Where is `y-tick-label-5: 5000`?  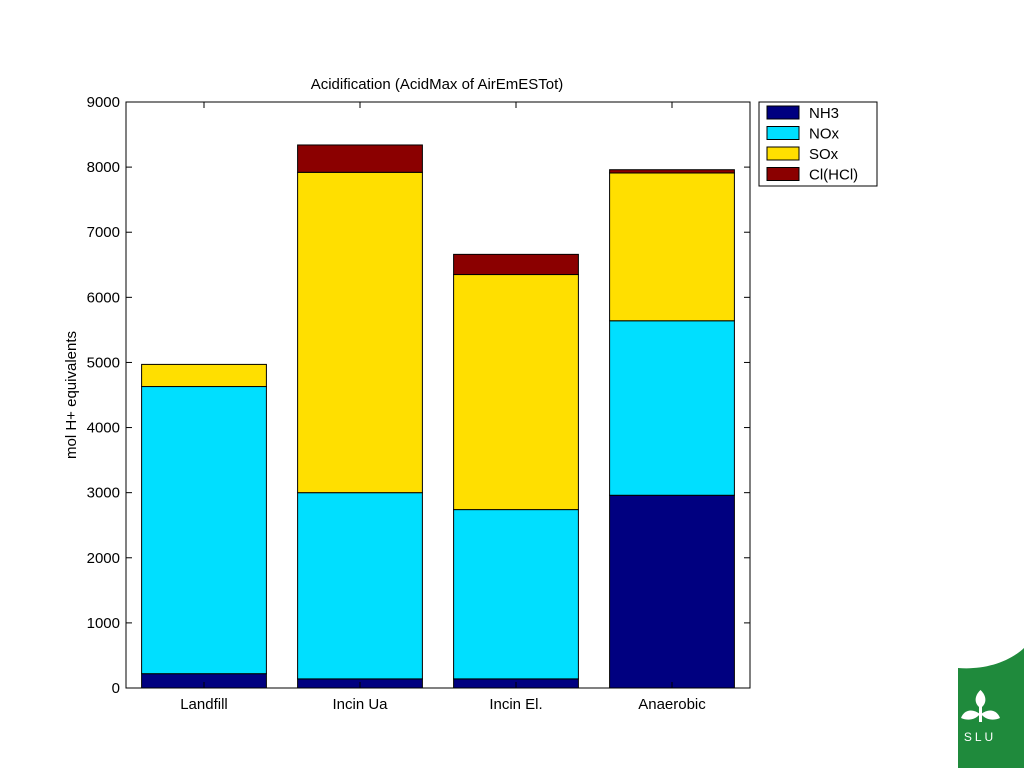 y-tick-label-5: 5000 is located at coordinates (103, 362).